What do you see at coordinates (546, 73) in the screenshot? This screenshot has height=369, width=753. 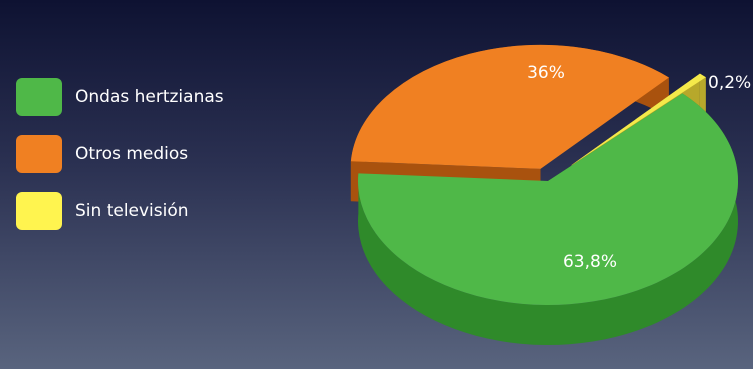 I see `slice-label-otros-medios: 36%` at bounding box center [546, 73].